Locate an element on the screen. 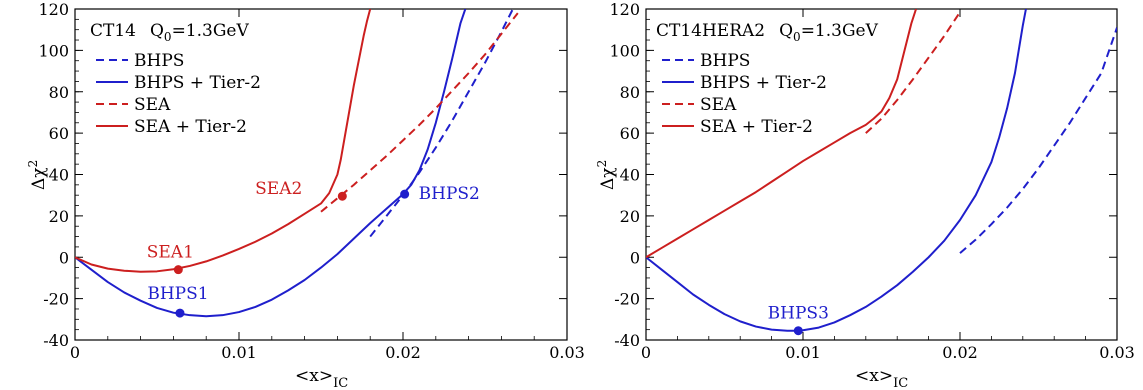 This screenshot has height=390, width=1143. point-label-bhps1: BHPS1 is located at coordinates (177, 294).